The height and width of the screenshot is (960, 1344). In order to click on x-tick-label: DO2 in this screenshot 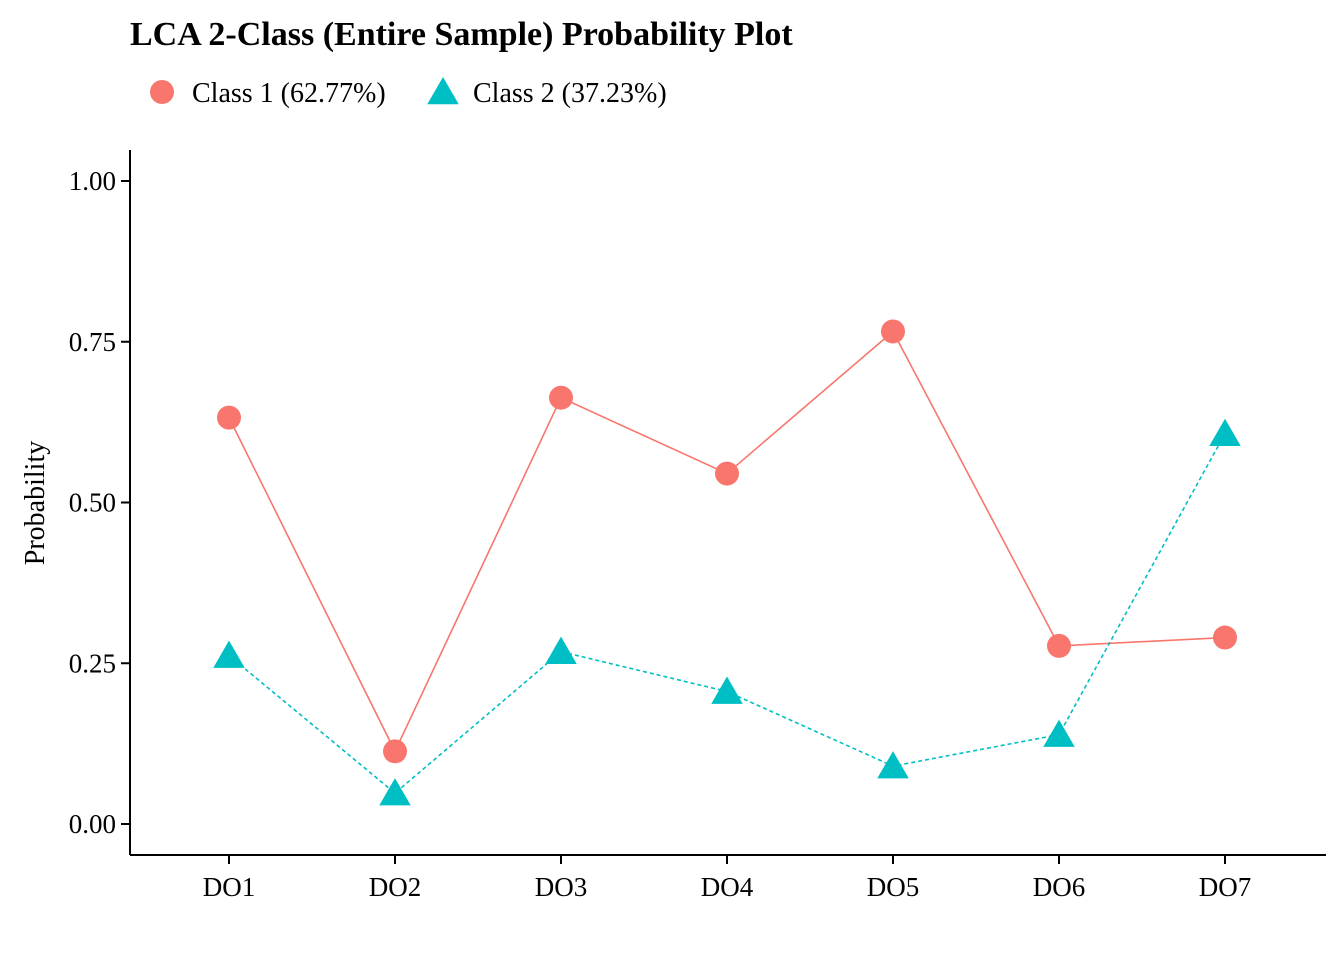, I will do `click(395, 887)`.